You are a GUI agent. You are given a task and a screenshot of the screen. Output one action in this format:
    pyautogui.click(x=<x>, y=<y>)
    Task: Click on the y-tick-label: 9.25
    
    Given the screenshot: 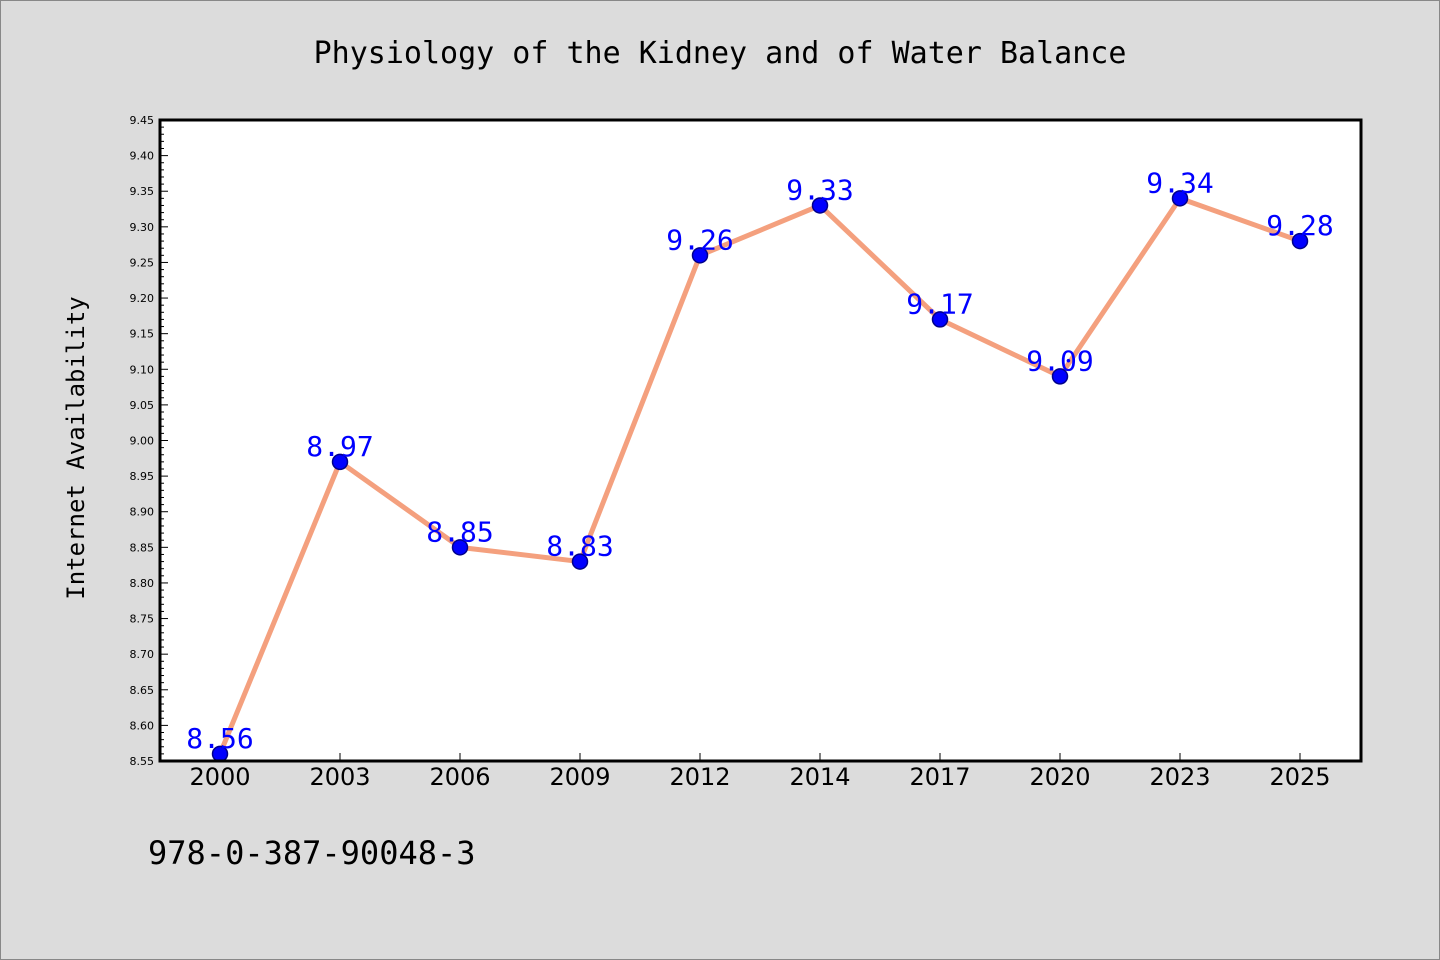 What is the action you would take?
    pyautogui.click(x=142, y=262)
    